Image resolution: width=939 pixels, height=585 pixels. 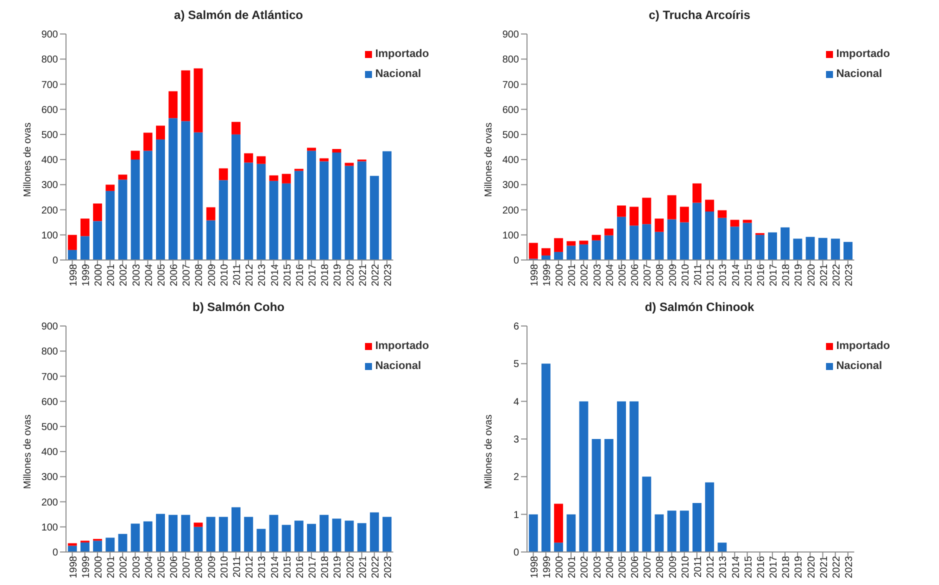 What do you see at coordinates (516, 402) in the screenshot?
I see `y-tick-label: 4` at bounding box center [516, 402].